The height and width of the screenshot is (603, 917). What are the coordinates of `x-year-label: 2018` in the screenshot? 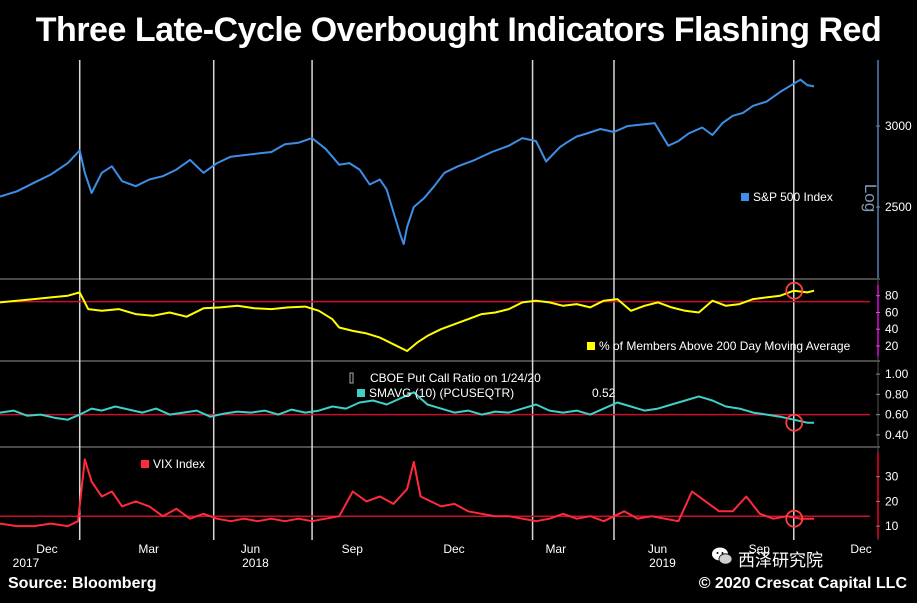 It's located at (255, 563).